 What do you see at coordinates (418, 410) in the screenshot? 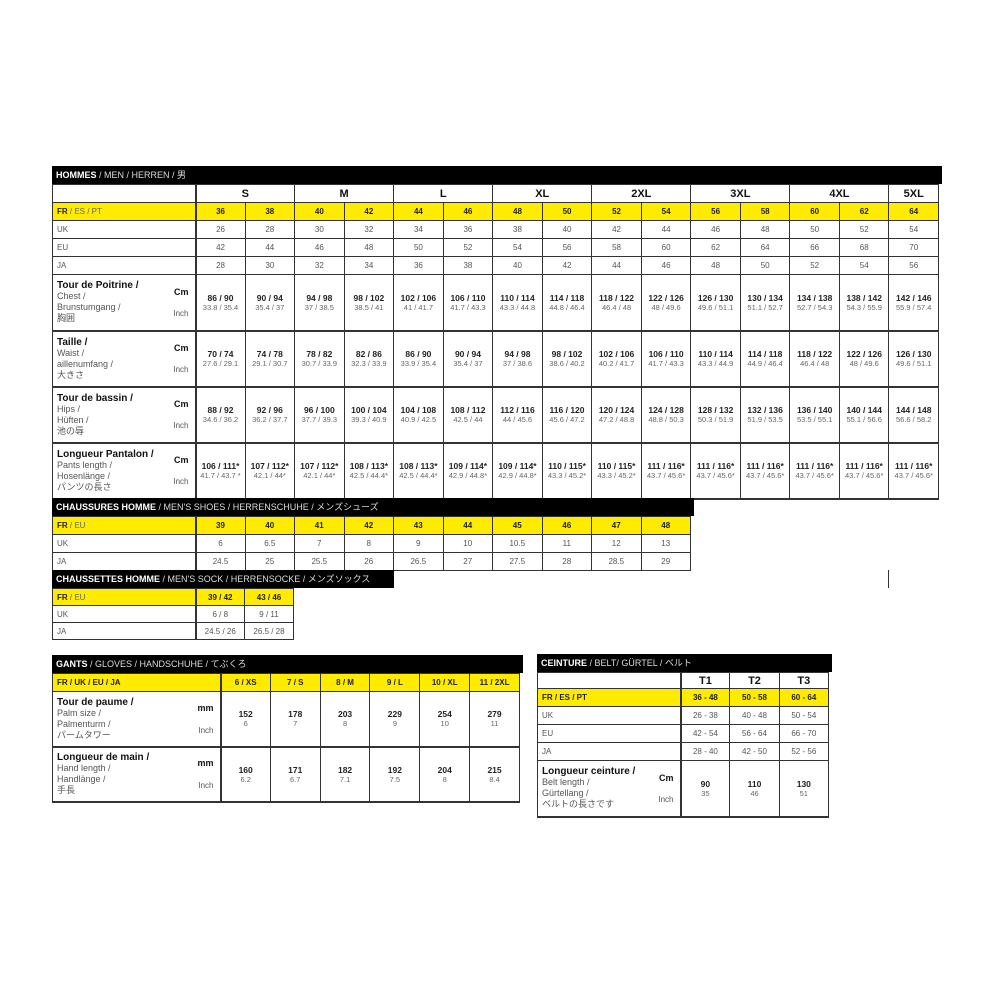
I see `value-primary: 104 / 108` at bounding box center [418, 410].